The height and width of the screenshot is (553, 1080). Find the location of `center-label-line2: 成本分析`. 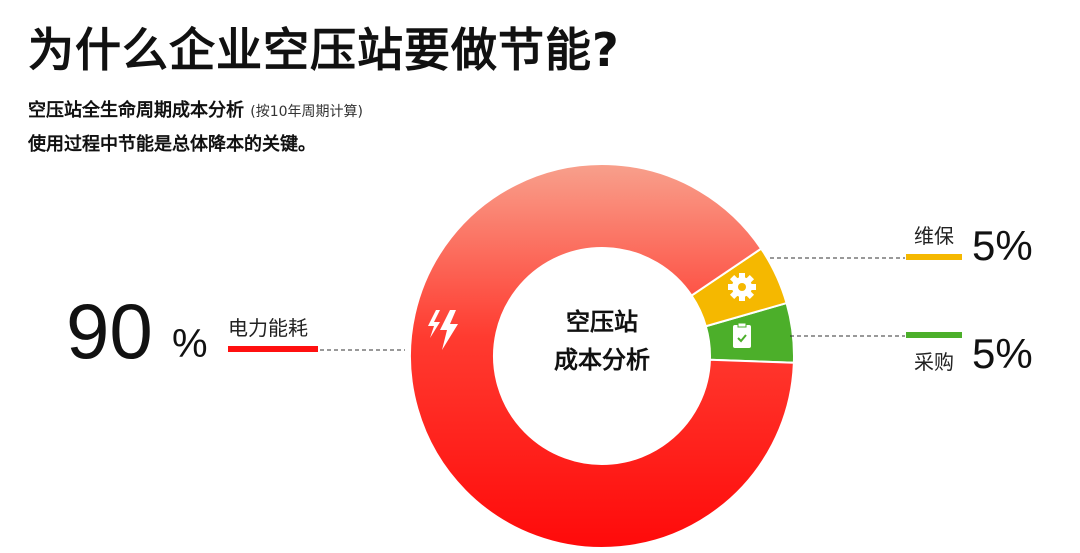

center-label-line2: 成本分析 is located at coordinates (602, 360).